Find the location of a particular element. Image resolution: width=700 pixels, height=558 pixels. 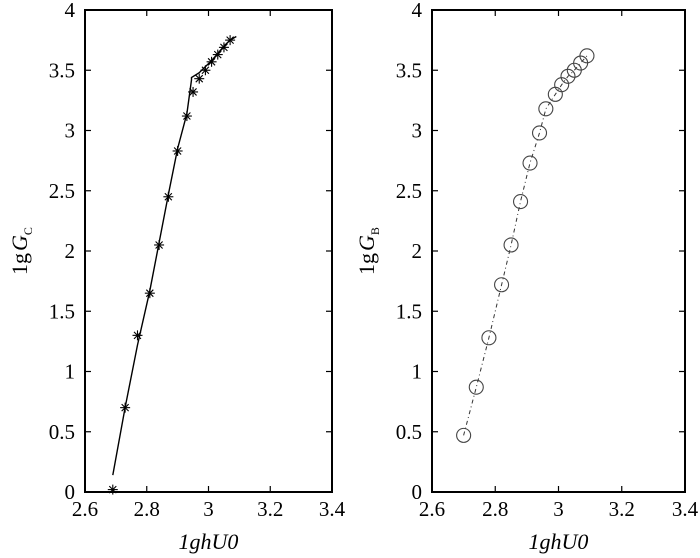

y-axis-label-sub: B is located at coordinates (375, 231).